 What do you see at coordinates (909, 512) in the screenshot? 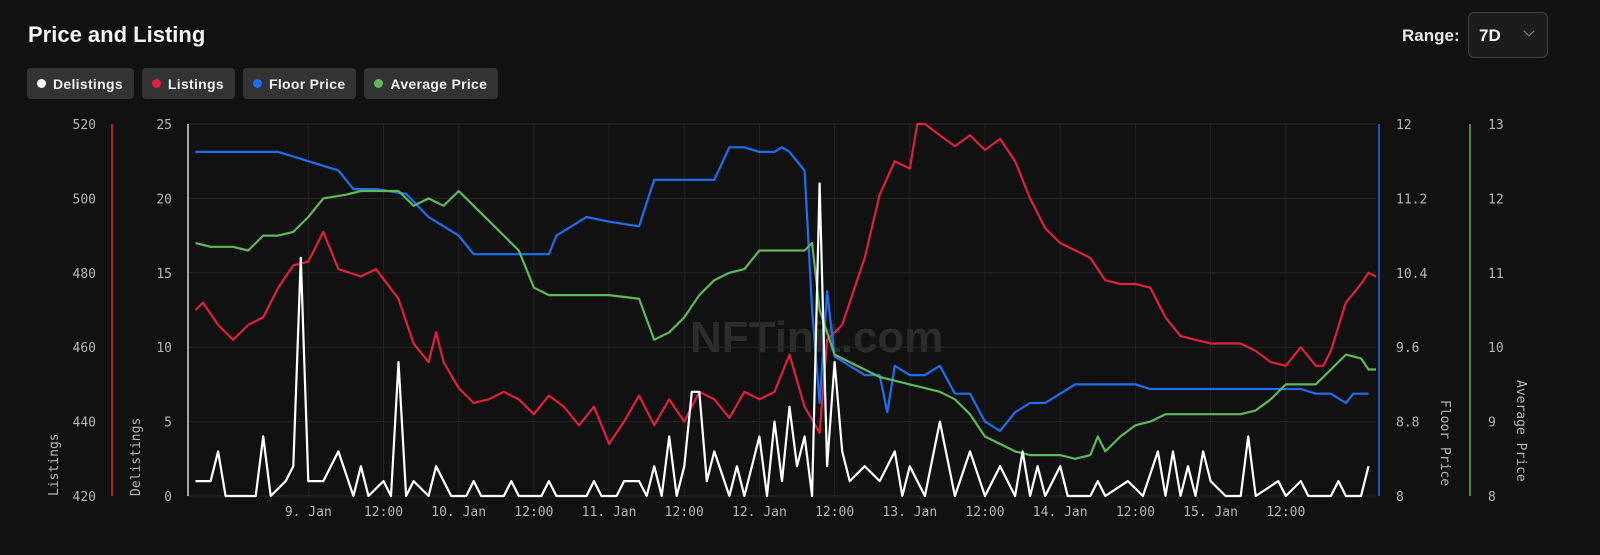
I see `x-tick-label: 13. Jan` at bounding box center [909, 512].